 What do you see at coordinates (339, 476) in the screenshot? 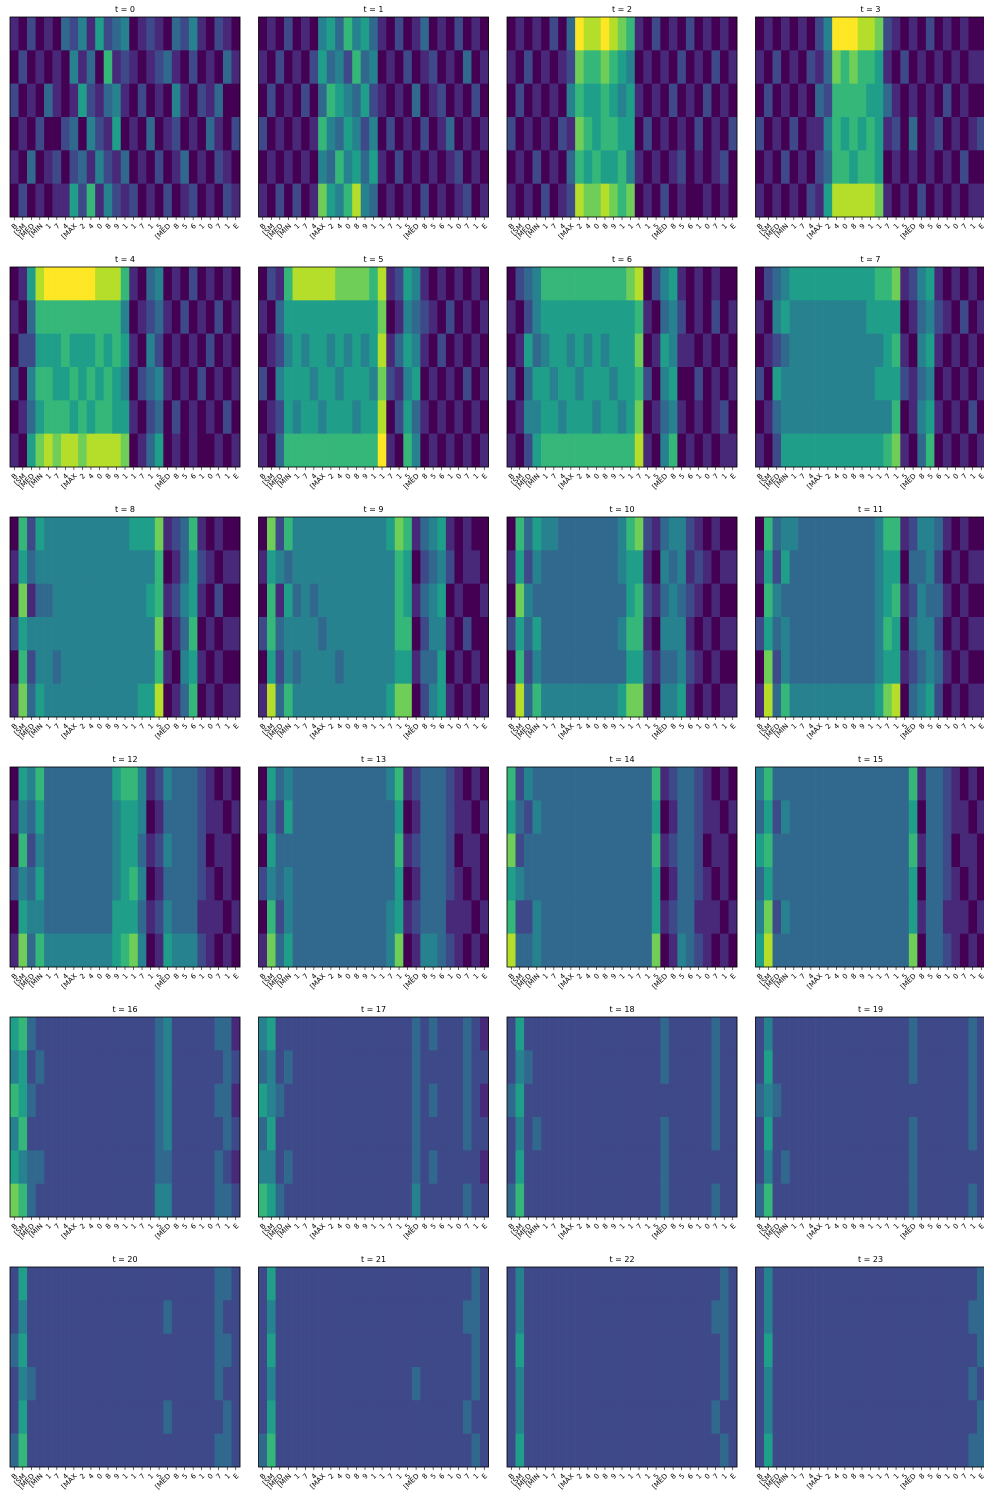
I see `x-tick-label: 4` at bounding box center [339, 476].